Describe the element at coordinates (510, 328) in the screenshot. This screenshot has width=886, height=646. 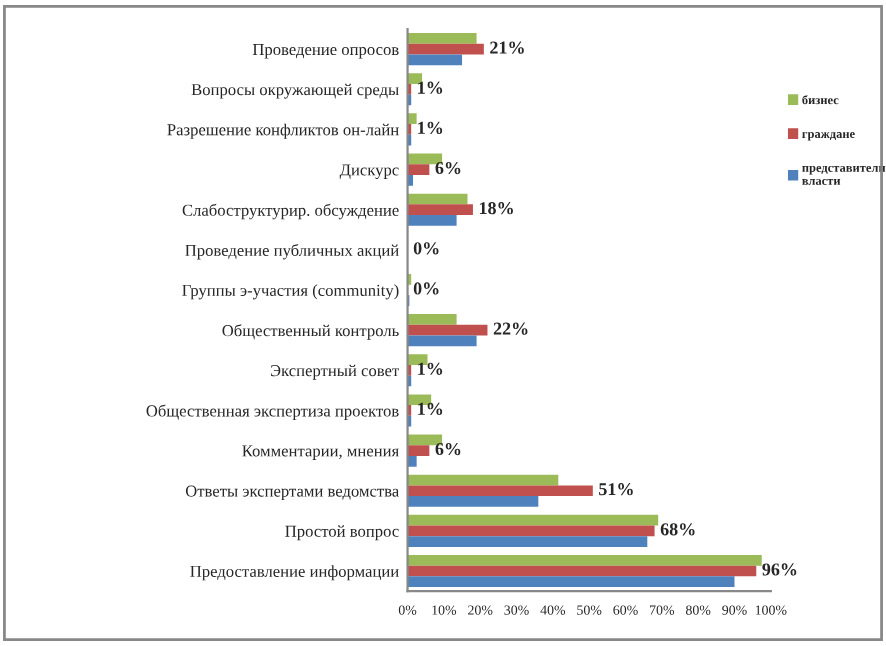
I see `data-label: 22%` at that location.